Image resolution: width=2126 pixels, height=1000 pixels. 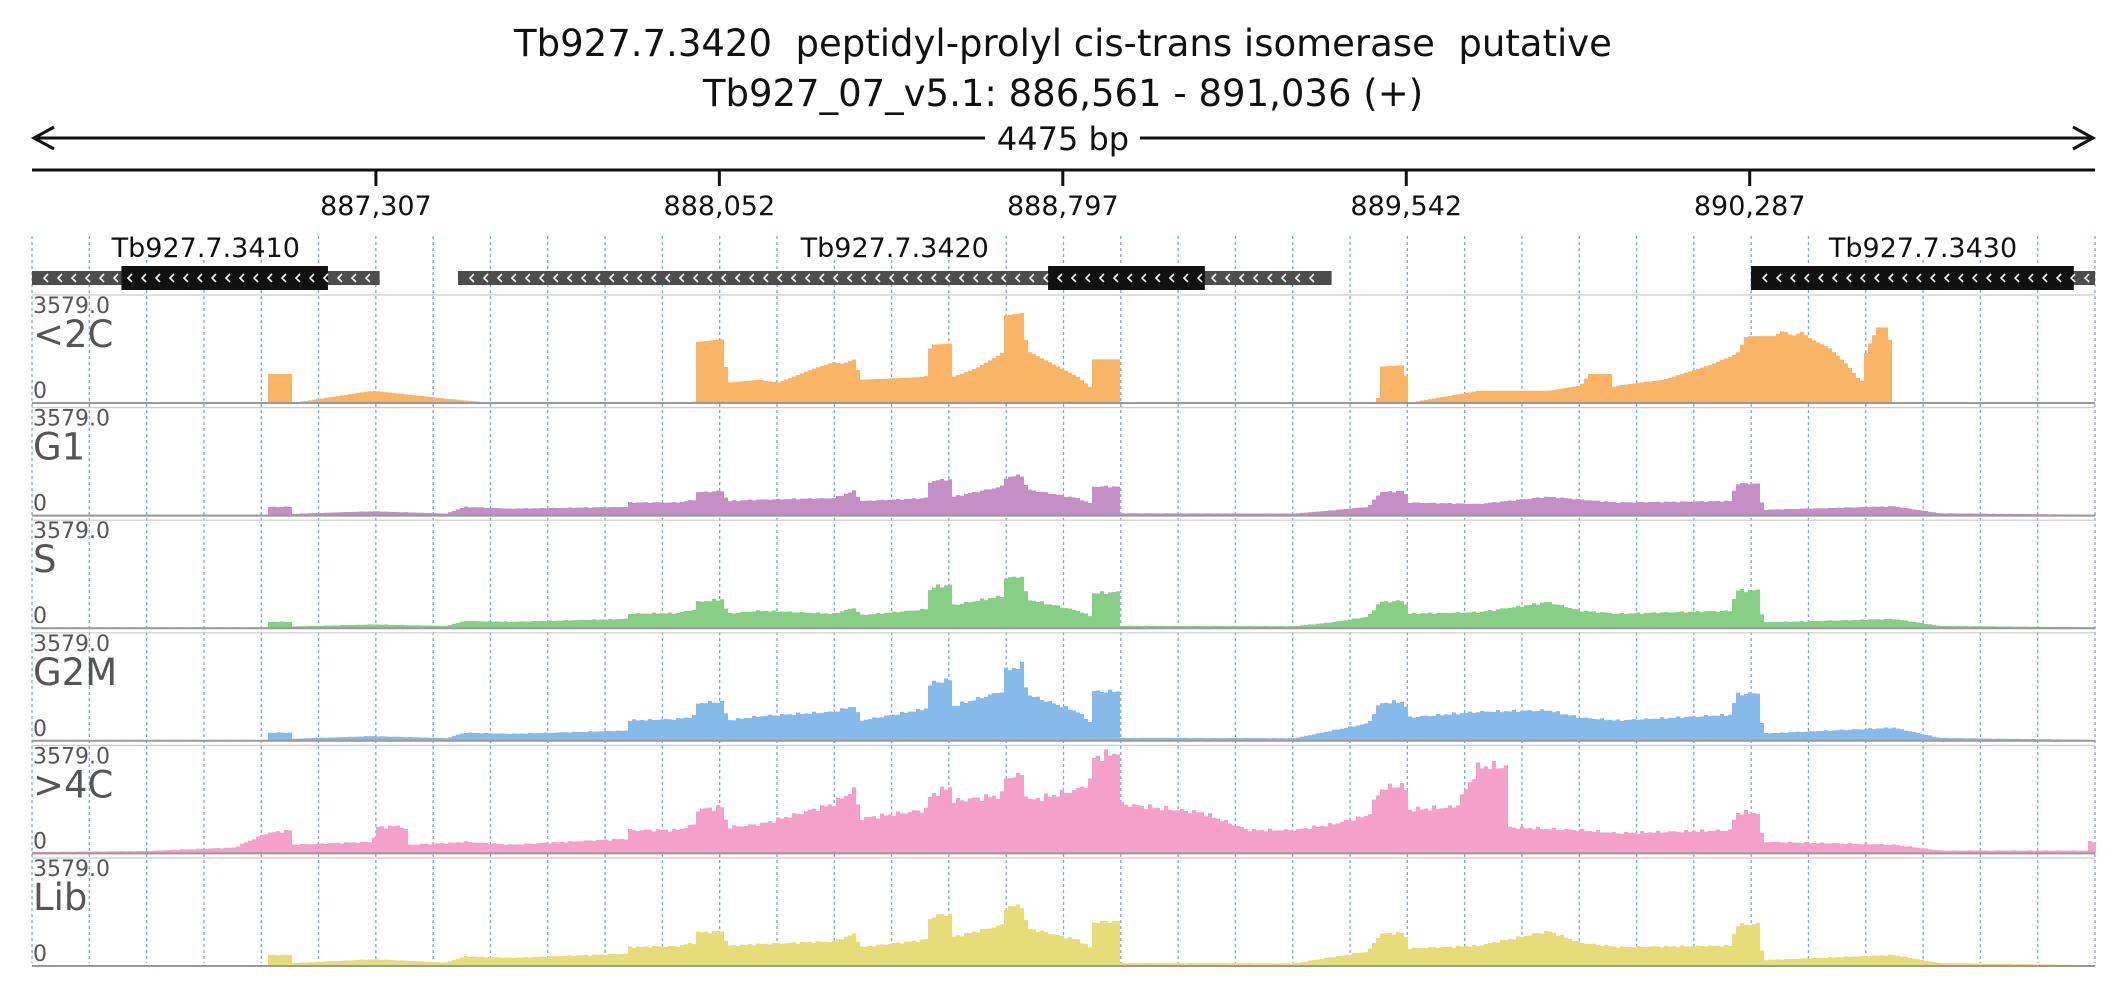 I want to click on gene-label: Tb927.7.3430, so click(x=1922, y=248).